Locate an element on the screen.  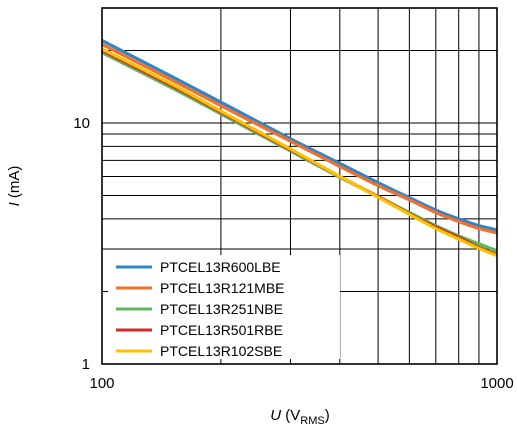
legend-label-ptcel13r121mbe: PTCEL13R121MBE is located at coordinates (222, 288).